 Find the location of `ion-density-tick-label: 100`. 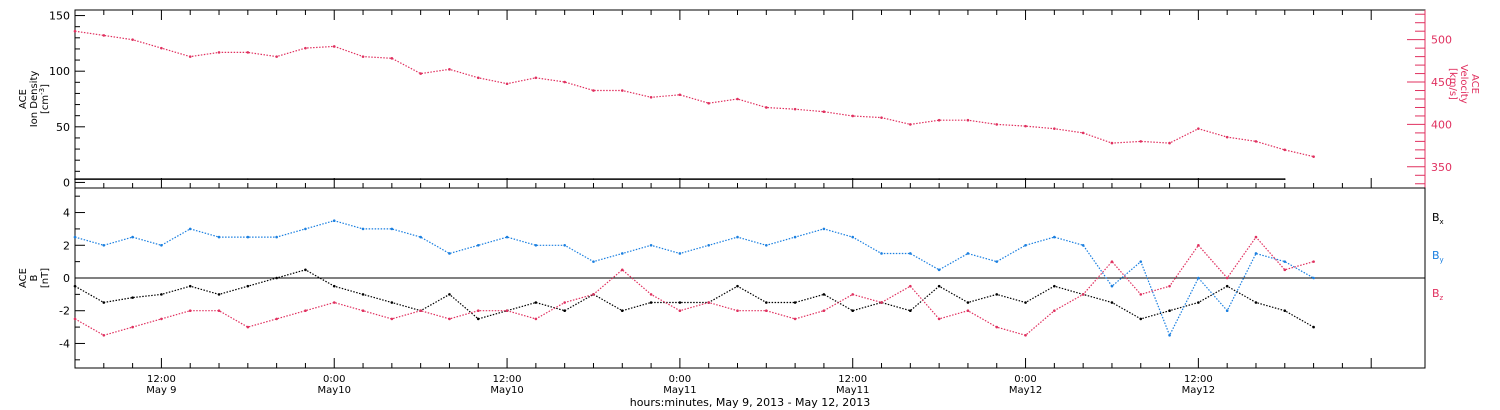

ion-density-tick-label: 100 is located at coordinates (59, 71).